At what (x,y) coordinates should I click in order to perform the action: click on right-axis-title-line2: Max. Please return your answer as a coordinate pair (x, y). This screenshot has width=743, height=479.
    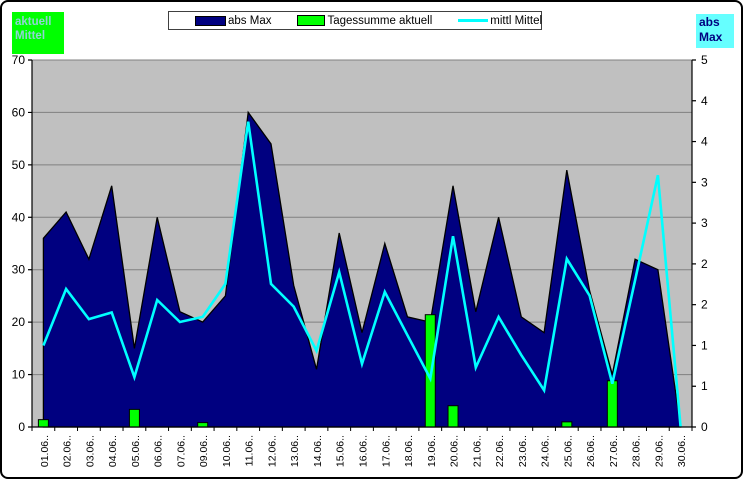
    Looking at the image, I should click on (711, 37).